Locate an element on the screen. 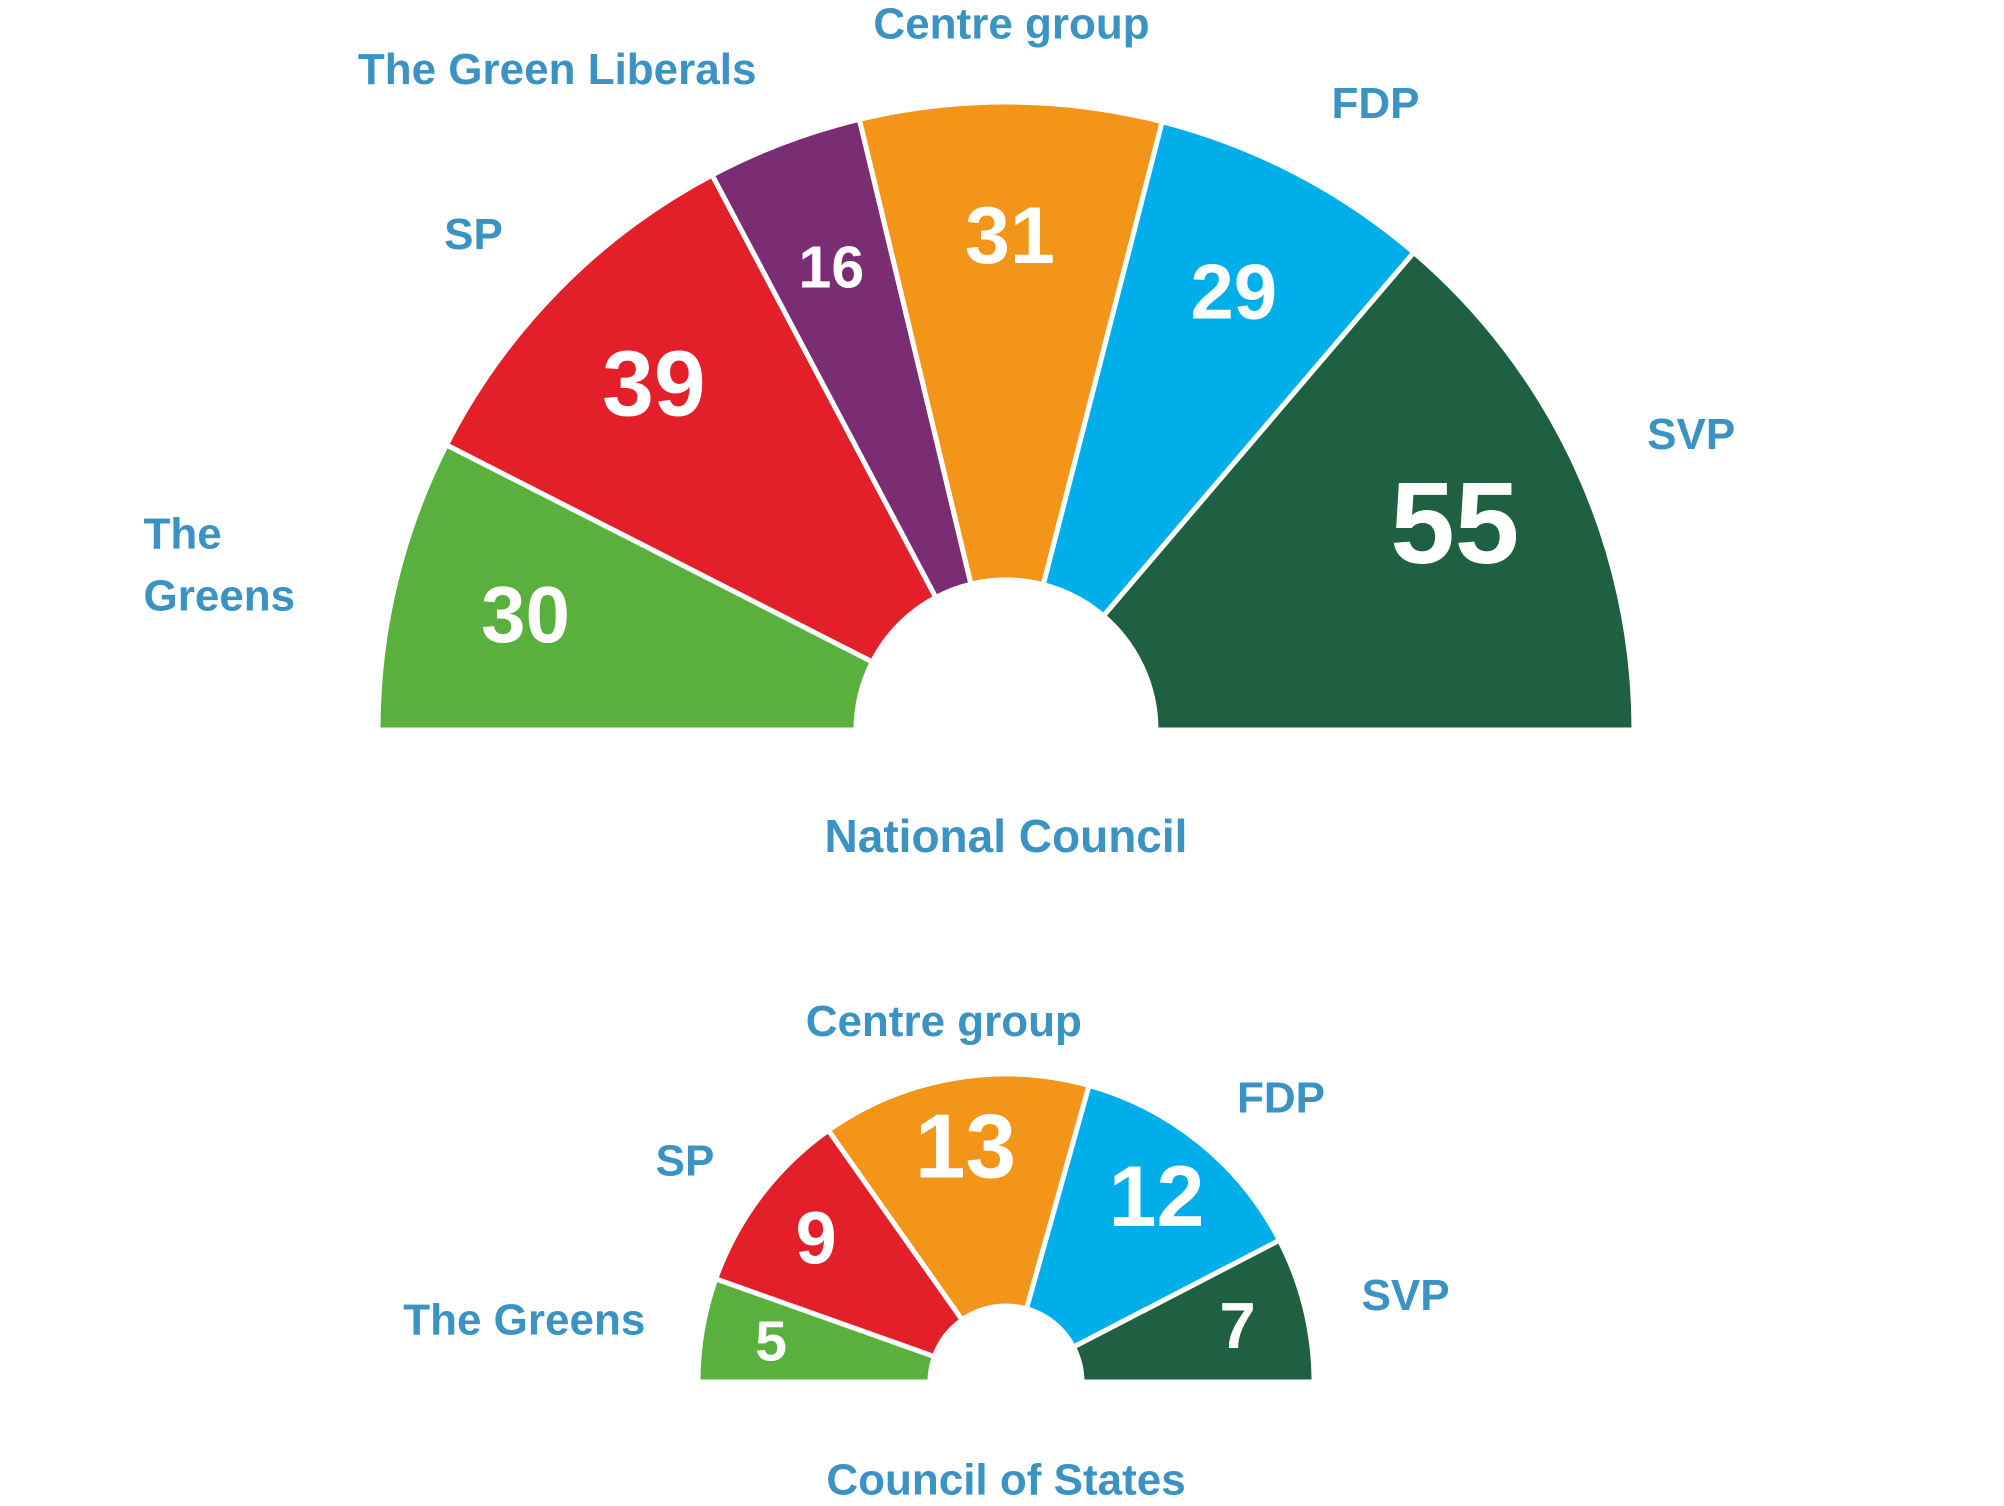 Image resolution: width=2004 pixels, height=1506 pixels. seat-count-fdp: 12 is located at coordinates (1157, 1197).